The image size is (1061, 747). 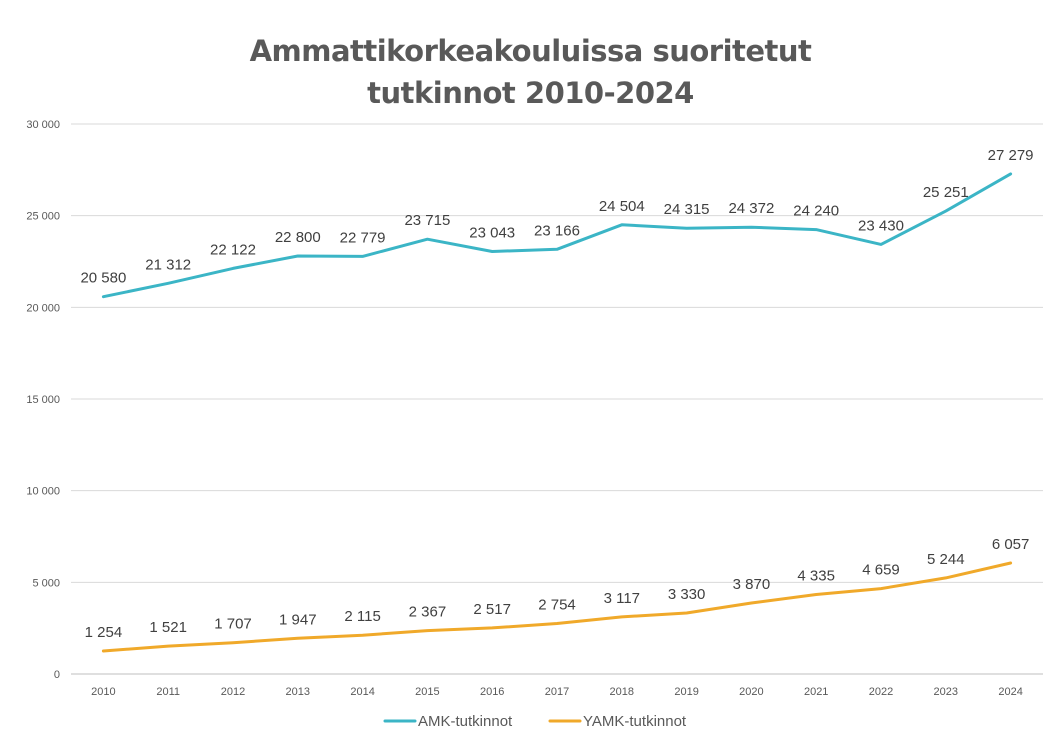 What do you see at coordinates (535, 721) in the screenshot?
I see `legend: AMK-tutkinnot YAMK-tutkinnot` at bounding box center [535, 721].